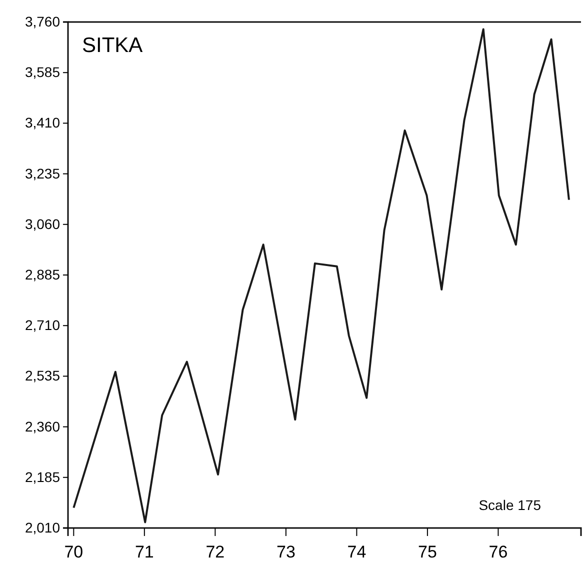 The height and width of the screenshot is (583, 585). I want to click on y-tick-label: 2,885, so click(42, 274).